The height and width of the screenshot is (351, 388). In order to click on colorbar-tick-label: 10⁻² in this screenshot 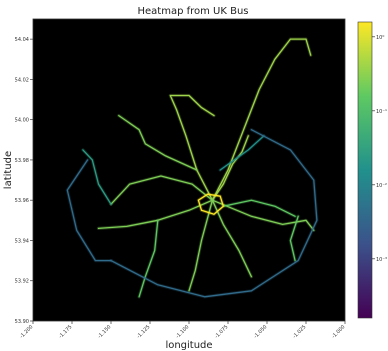, I will do `click(381, 186)`.